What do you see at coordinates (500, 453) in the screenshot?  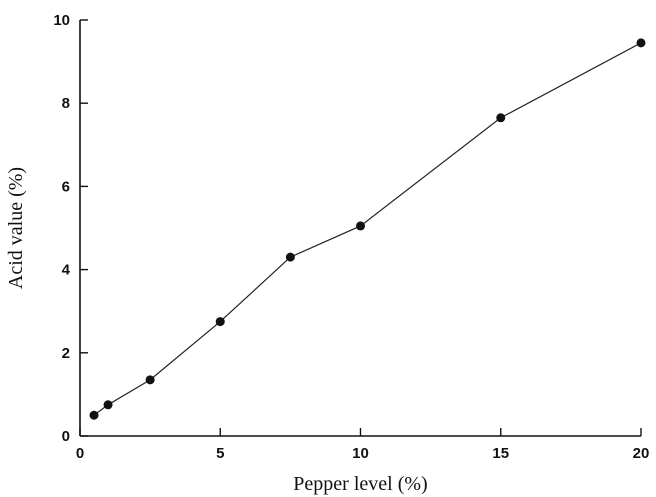 I see `x-tick-label: 15` at bounding box center [500, 453].